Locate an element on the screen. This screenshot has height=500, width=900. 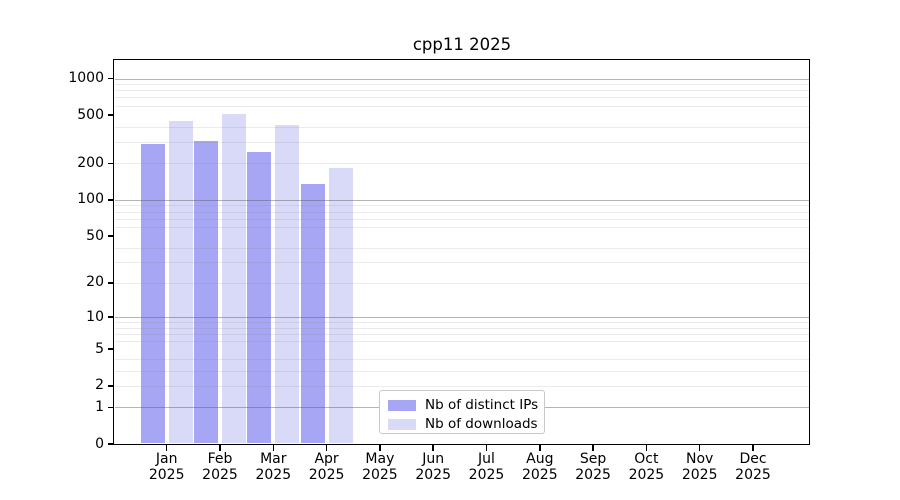
legend: Nb of distinct IPs Nb of downloads is located at coordinates (462, 412).